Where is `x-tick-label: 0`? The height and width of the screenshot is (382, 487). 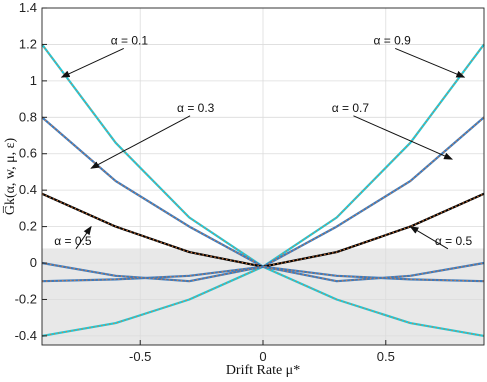 x-tick-label: 0 is located at coordinates (262, 356).